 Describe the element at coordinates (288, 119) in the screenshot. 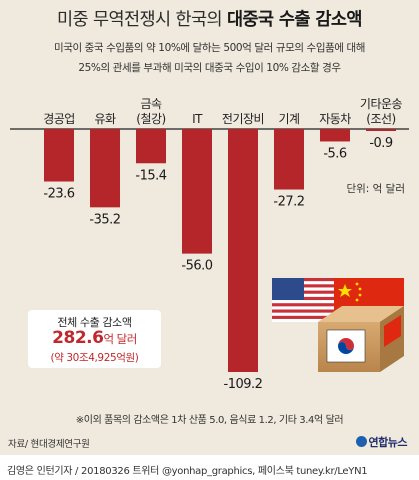

I see `category-label: 기계` at that location.